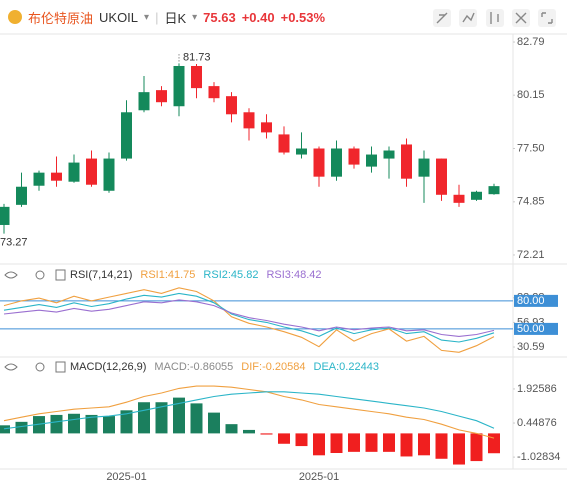 The height and width of the screenshot is (487, 567). I want to click on instrument-name: 布伦特原油, so click(61, 18).